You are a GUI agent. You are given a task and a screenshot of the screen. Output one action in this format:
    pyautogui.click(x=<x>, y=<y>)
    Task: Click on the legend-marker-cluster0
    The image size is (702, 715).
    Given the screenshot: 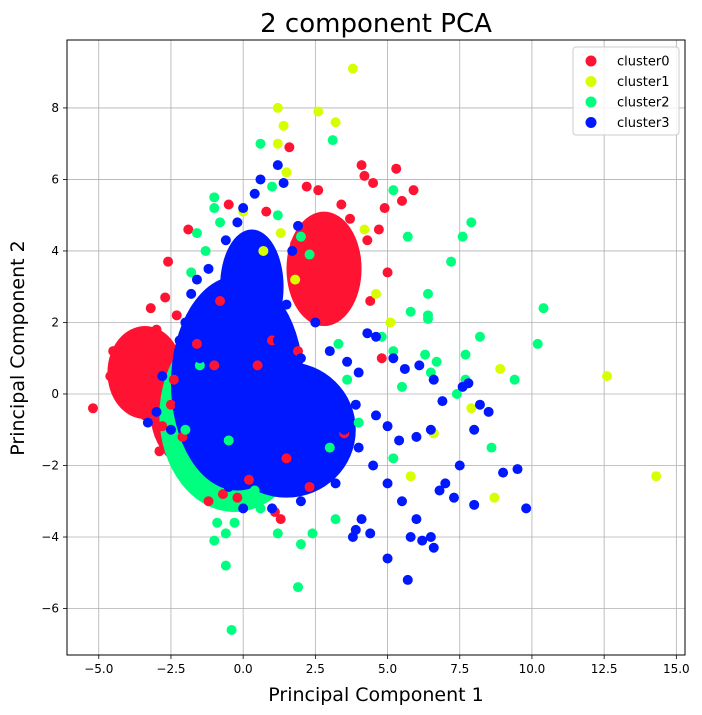 What is the action you would take?
    pyautogui.click(x=591, y=61)
    